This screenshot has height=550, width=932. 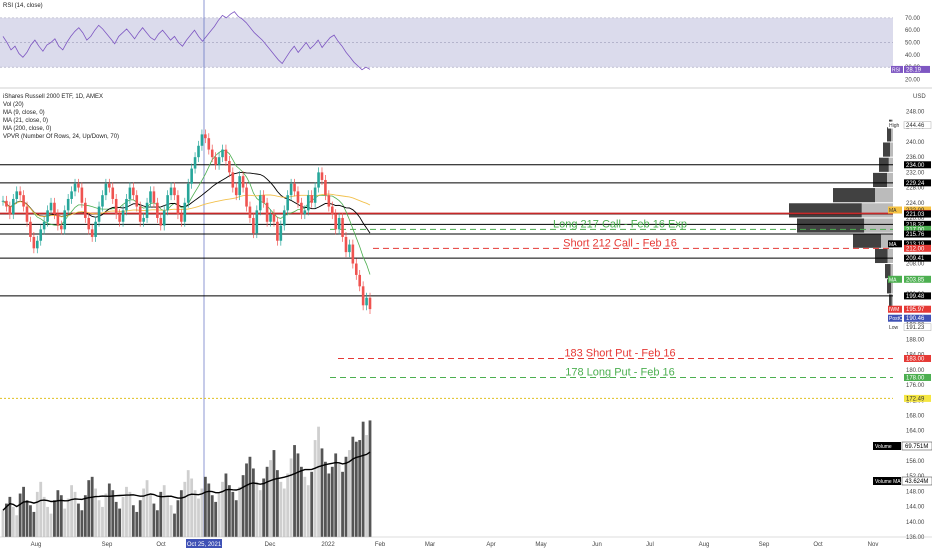 I want to click on legend-vol: Vol (20), so click(x=13, y=105).